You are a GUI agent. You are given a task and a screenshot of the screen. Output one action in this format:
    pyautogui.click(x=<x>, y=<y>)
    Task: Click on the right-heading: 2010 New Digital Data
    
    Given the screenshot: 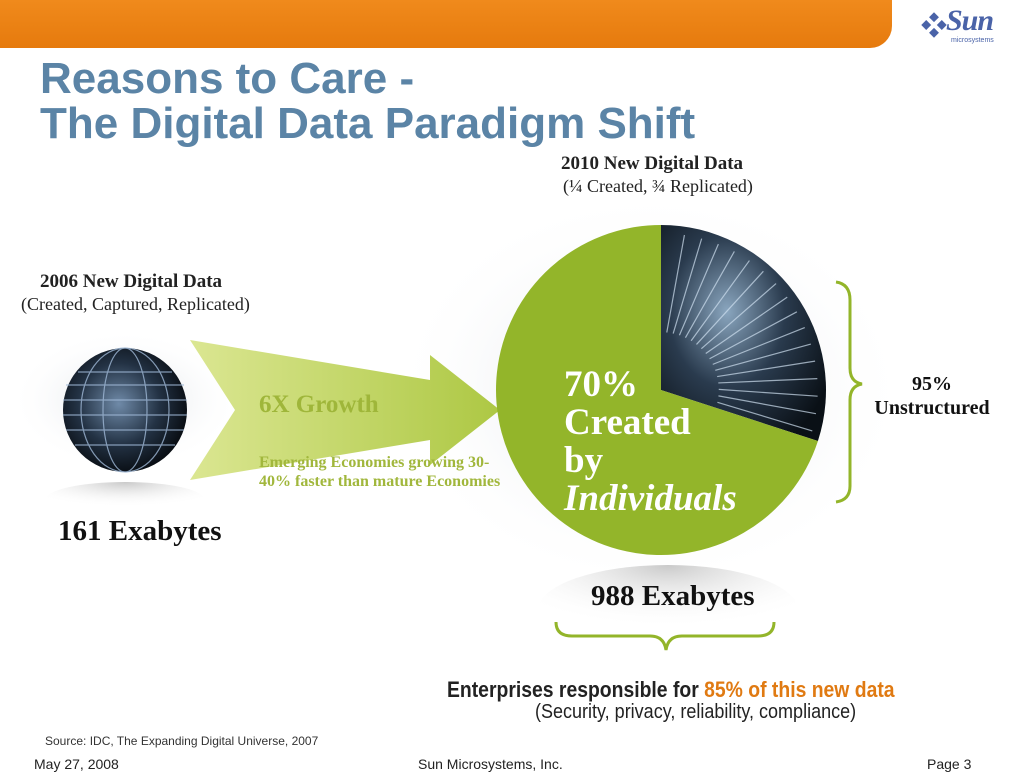 What is the action you would take?
    pyautogui.click(x=652, y=163)
    